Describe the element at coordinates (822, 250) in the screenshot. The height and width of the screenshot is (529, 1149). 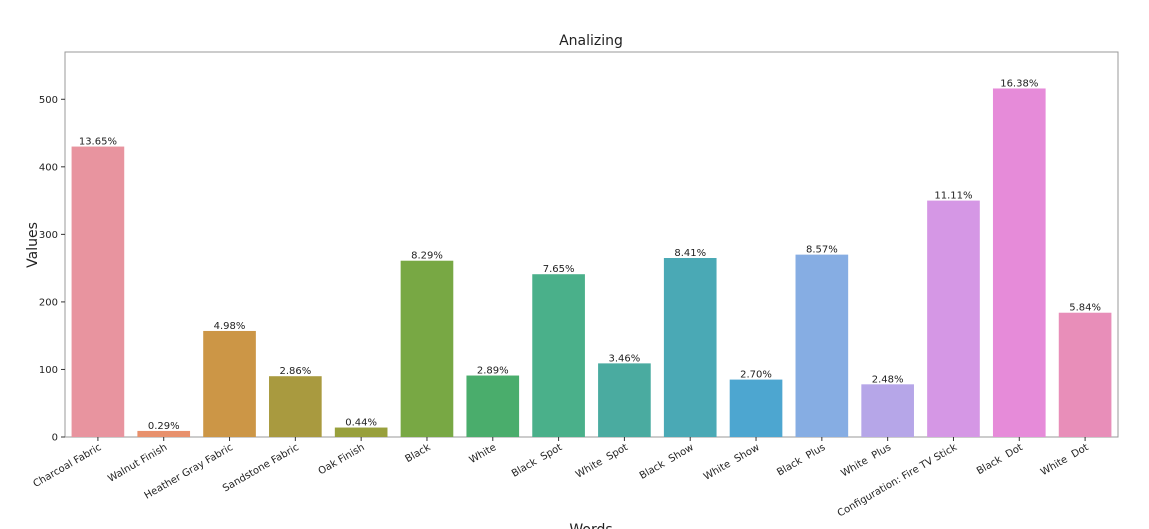
I see `value-label: 8.57%` at that location.